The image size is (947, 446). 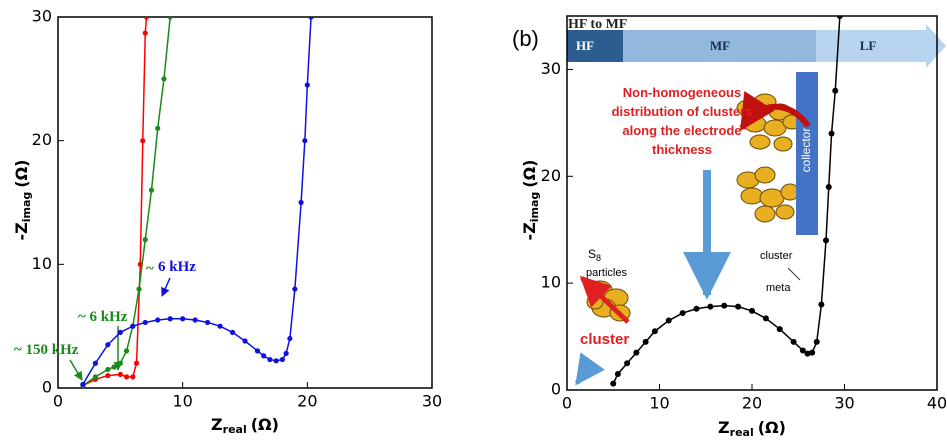 I want to click on x-tick-label: 10, so click(x=659, y=403).